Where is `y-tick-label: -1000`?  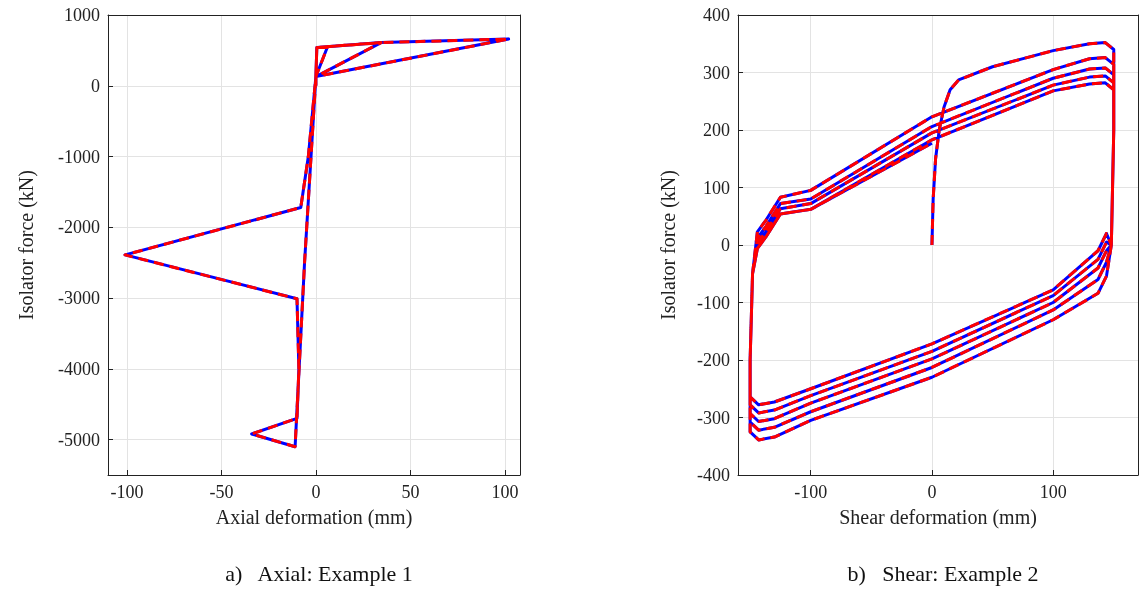 y-tick-label: -1000 is located at coordinates (79, 156).